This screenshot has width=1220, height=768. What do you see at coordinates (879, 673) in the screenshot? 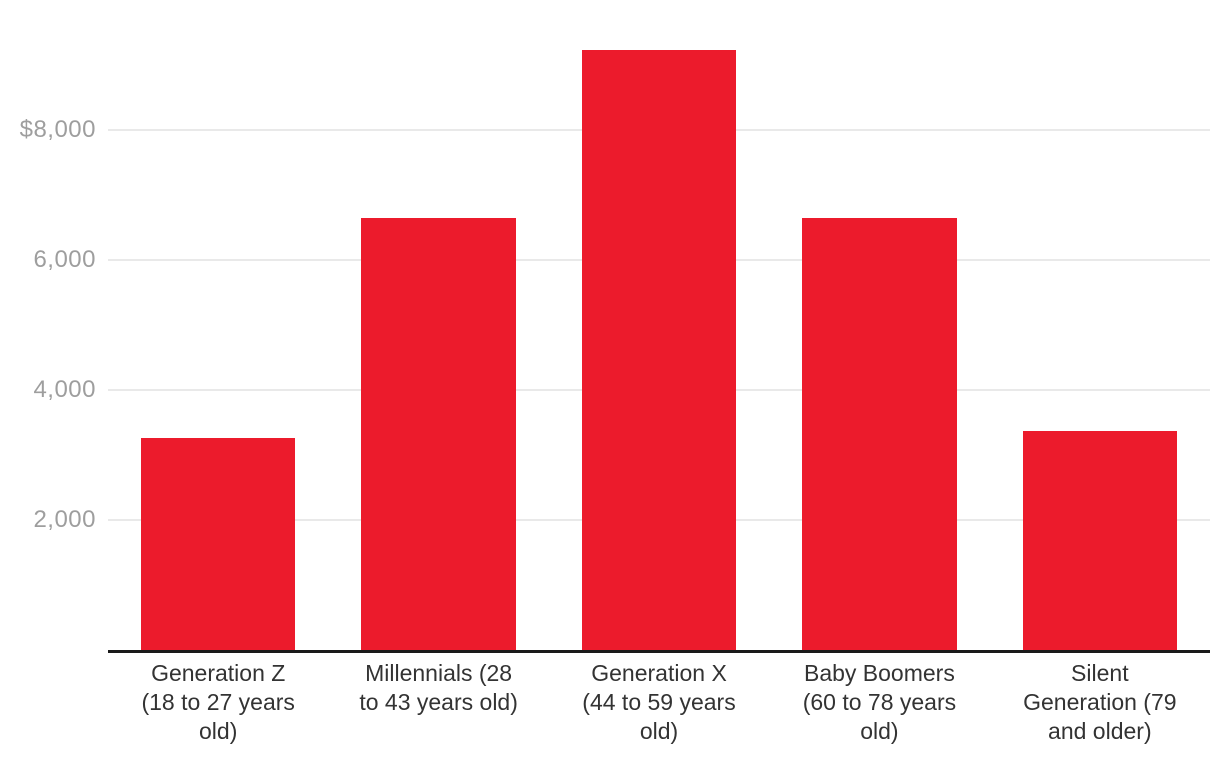
I see `x-axis-label-line: Baby Boomers` at bounding box center [879, 673].